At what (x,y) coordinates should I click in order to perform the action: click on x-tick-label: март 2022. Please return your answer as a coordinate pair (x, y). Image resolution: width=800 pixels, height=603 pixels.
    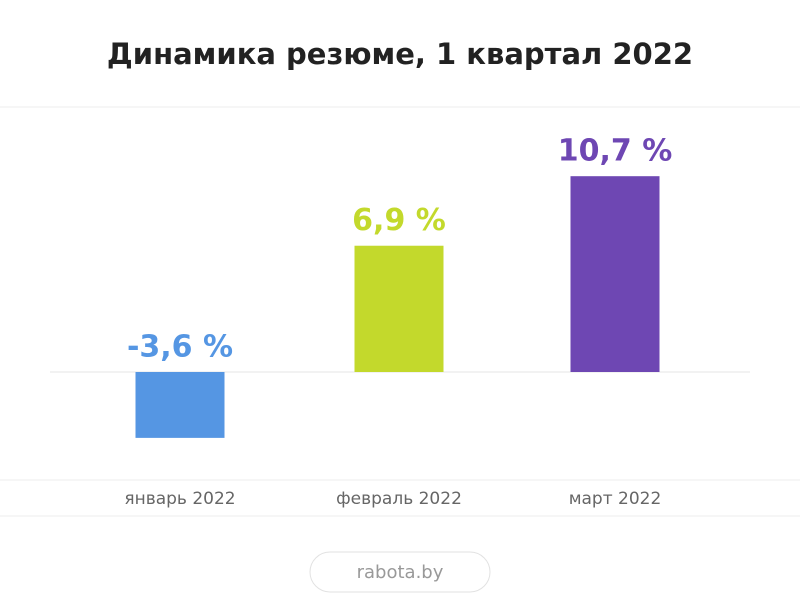
    Looking at the image, I should click on (615, 499).